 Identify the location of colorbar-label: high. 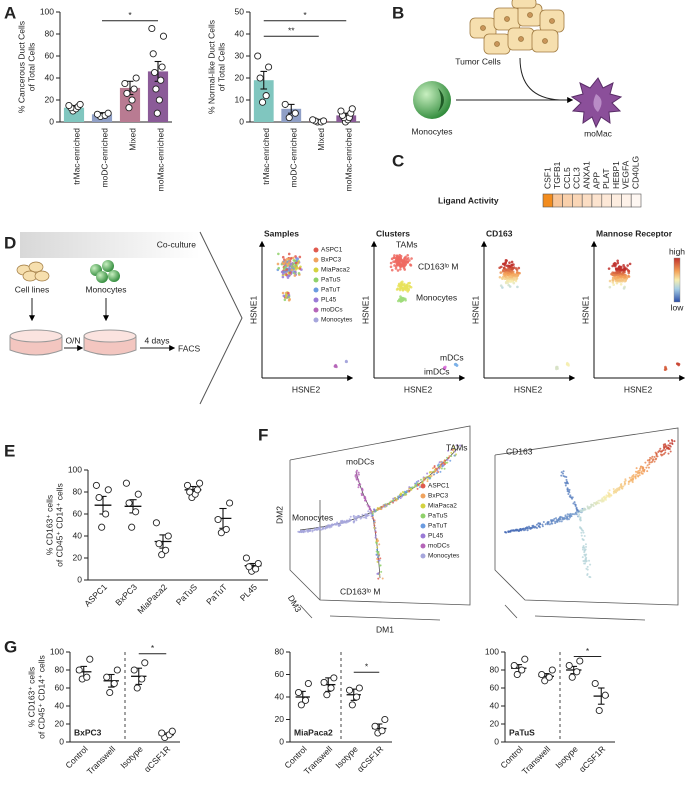
(677, 251).